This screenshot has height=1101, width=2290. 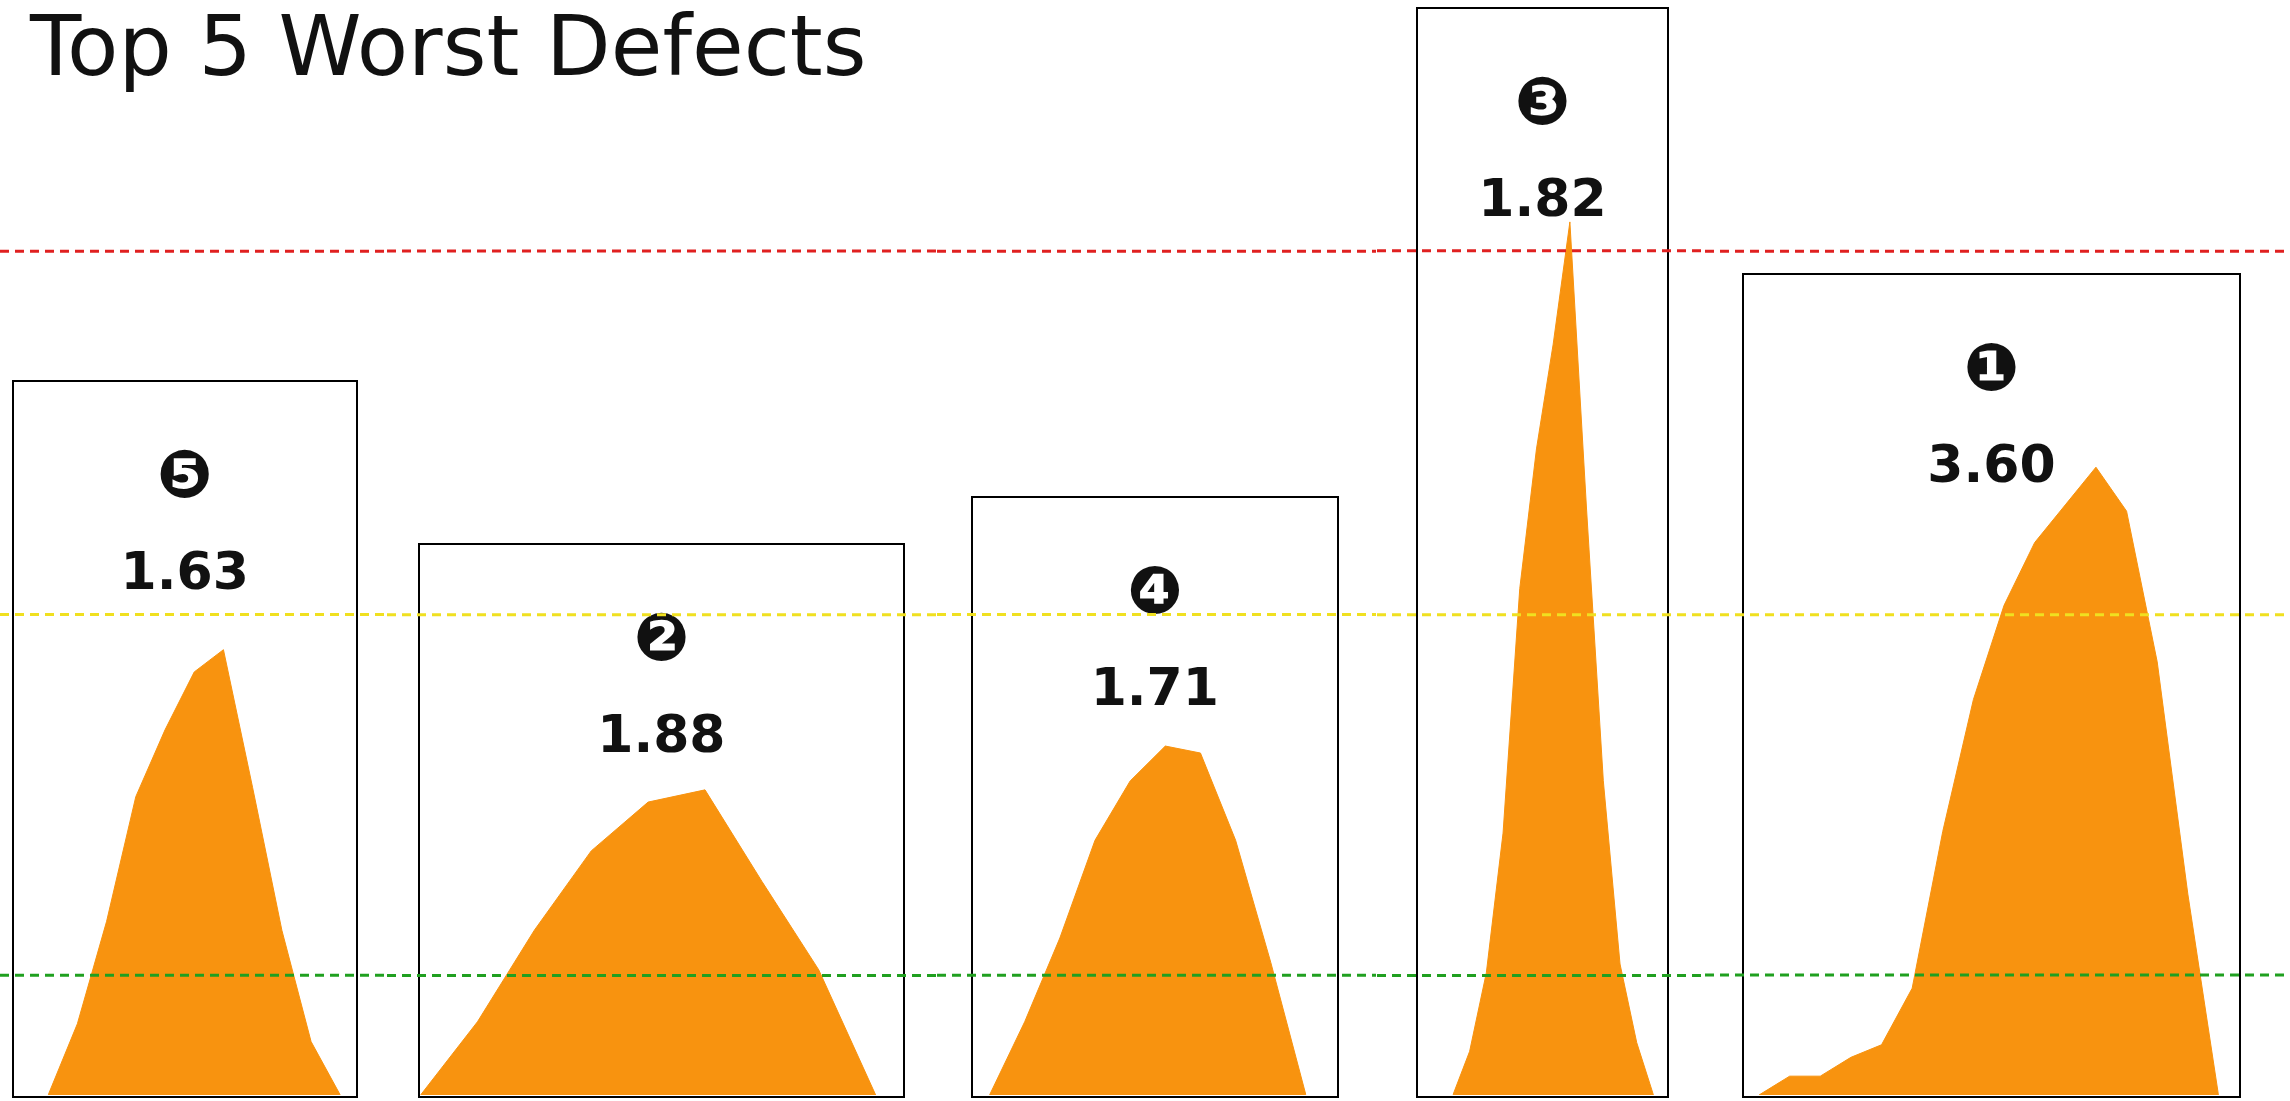 I want to click on text: ❷, so click(x=661, y=638).